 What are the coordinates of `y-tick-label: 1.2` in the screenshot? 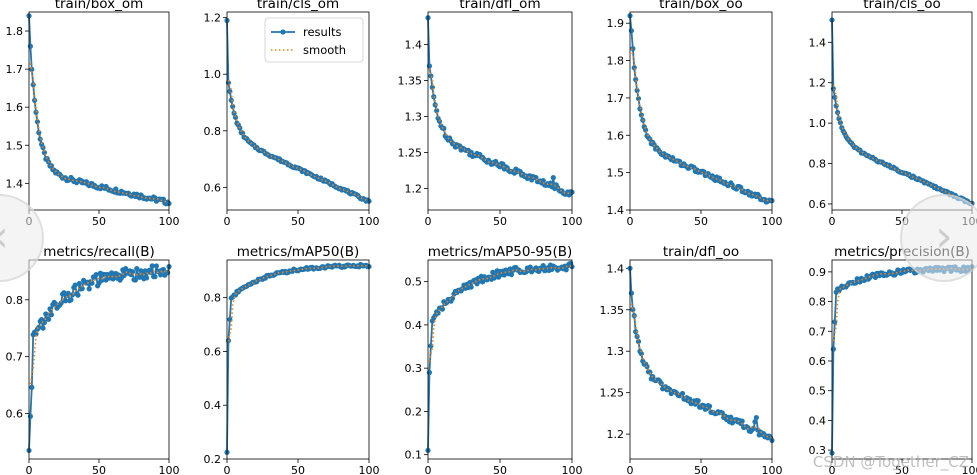 It's located at (616, 434).